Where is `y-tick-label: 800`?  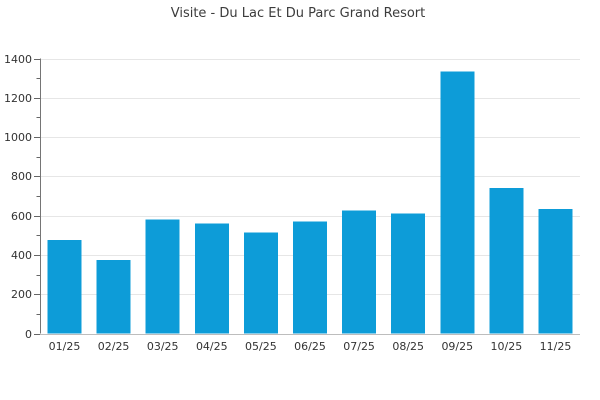 y-tick-label: 800 is located at coordinates (21, 176).